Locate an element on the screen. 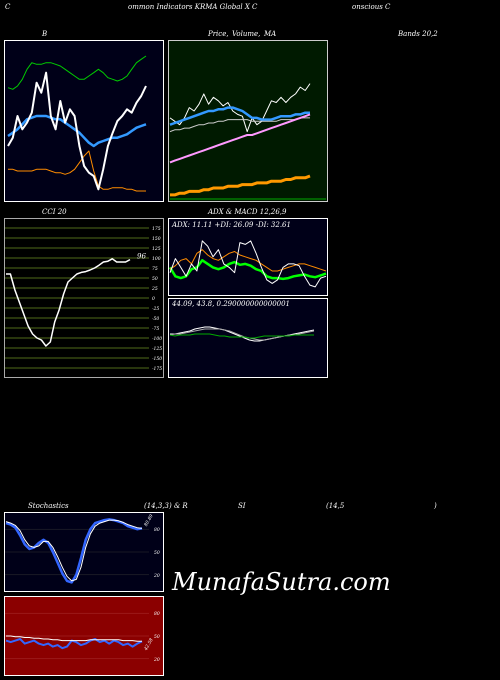 Image resolution: width=500 pixels, height=680 pixels. header-right: onscious C is located at coordinates (371, 7).